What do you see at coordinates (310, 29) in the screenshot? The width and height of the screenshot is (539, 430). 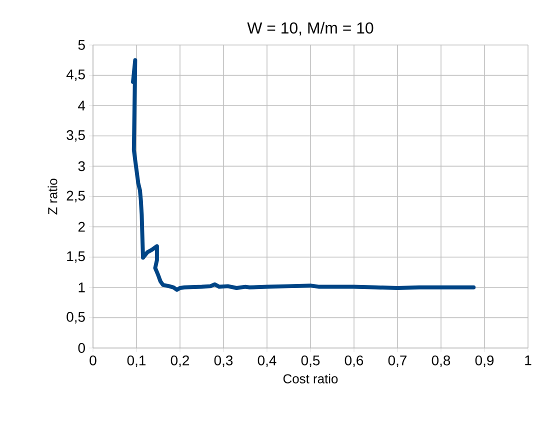 I see `chart-title: W = 10, M/m = 10` at bounding box center [310, 29].